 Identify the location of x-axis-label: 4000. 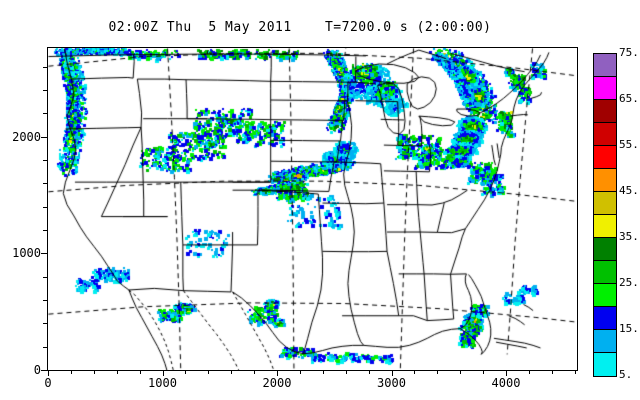
(506, 383).